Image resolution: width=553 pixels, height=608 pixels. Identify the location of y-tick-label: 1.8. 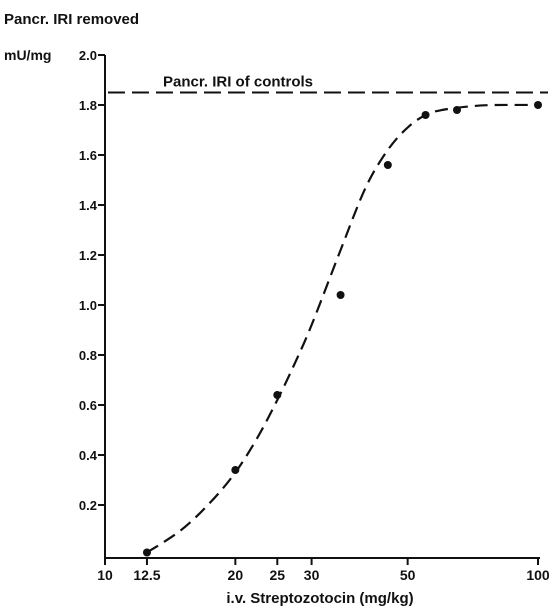
(88, 105).